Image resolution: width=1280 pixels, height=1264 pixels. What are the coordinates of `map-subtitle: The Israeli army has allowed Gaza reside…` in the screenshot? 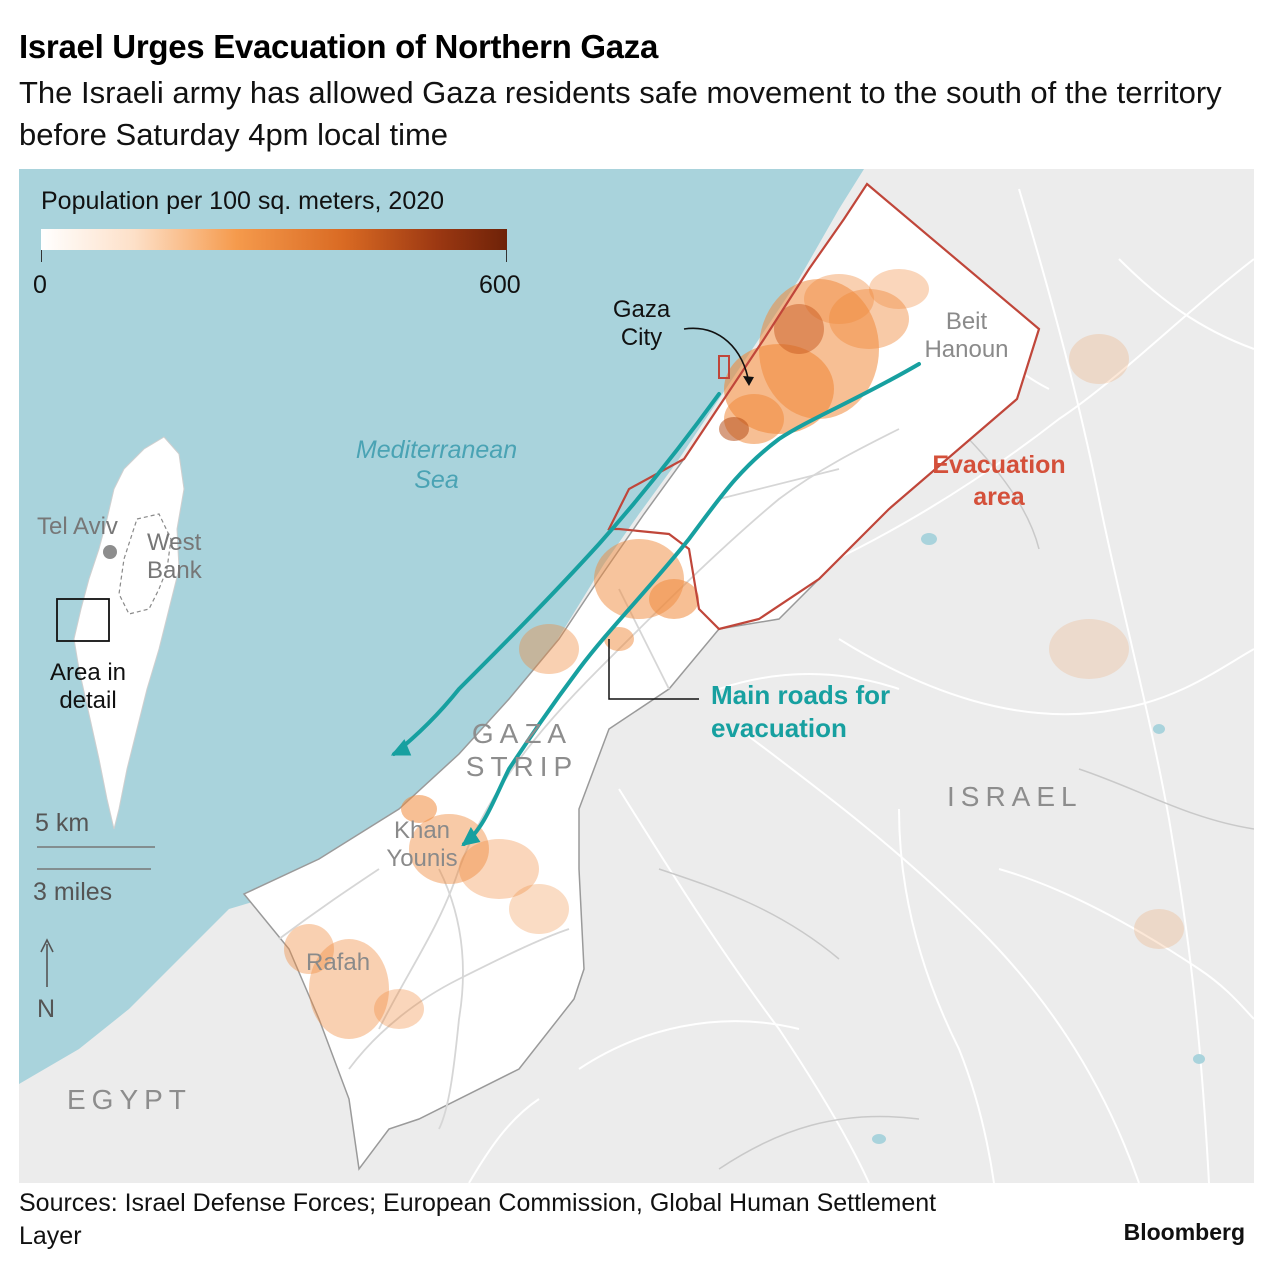 It's located at (620, 113).